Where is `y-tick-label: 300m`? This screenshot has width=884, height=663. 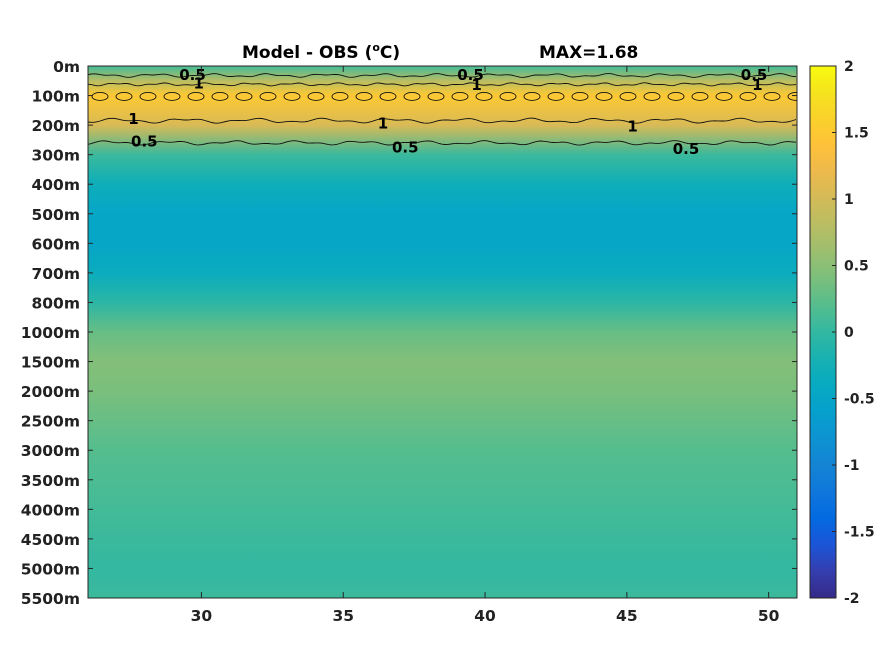 y-tick-label: 300m is located at coordinates (55, 156).